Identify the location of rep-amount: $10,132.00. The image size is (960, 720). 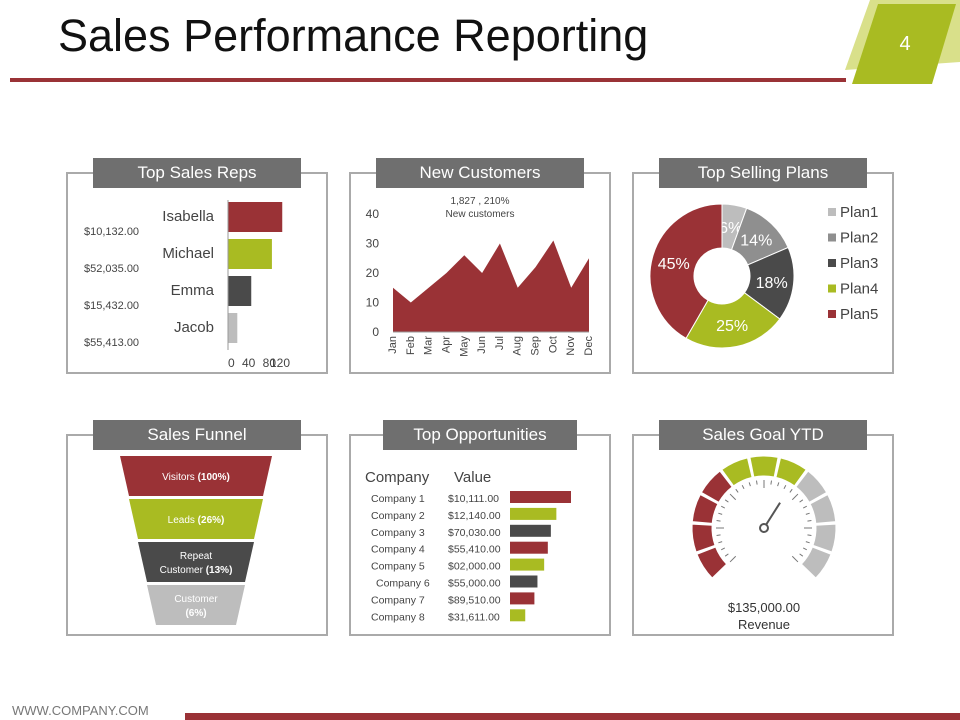
(111, 232).